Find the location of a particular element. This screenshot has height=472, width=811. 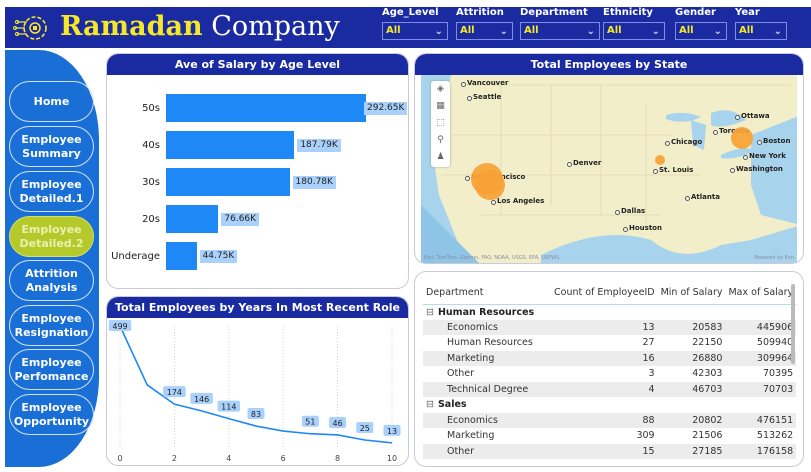

bubble-illinois is located at coordinates (660, 160).